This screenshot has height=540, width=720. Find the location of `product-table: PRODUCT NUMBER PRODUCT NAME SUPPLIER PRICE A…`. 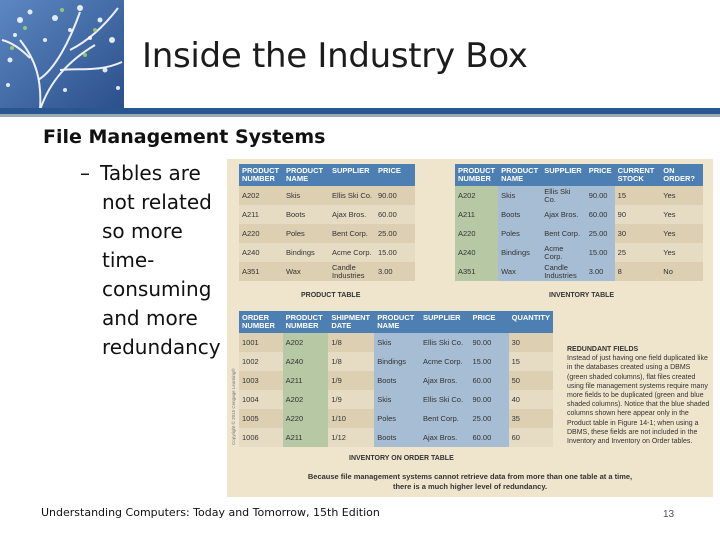

product-table: PRODUCT NUMBER PRODUCT NAME SUPPLIER PRICE A… is located at coordinates (327, 222).